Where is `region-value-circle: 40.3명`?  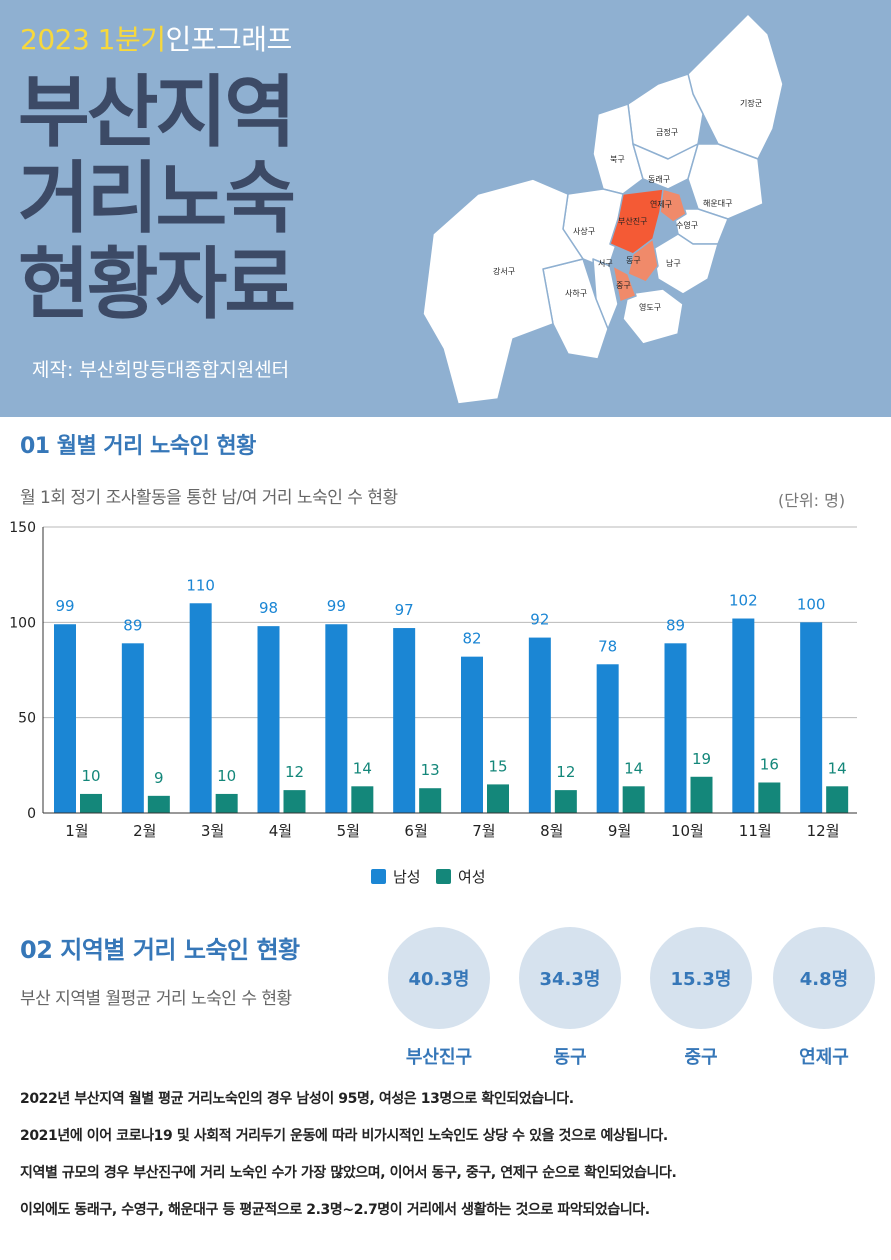 region-value-circle: 40.3명 is located at coordinates (439, 978).